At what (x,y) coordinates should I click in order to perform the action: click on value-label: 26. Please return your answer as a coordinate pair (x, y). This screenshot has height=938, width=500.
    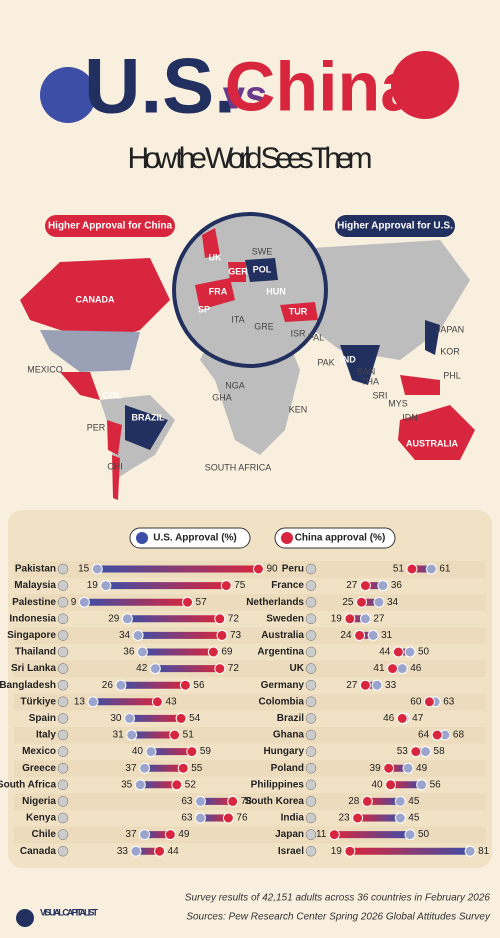
    Looking at the image, I should click on (108, 685).